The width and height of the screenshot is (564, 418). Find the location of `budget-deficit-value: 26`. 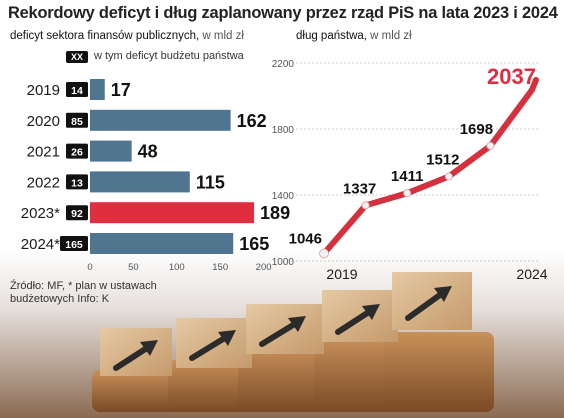

budget-deficit-value: 26 is located at coordinates (77, 153).